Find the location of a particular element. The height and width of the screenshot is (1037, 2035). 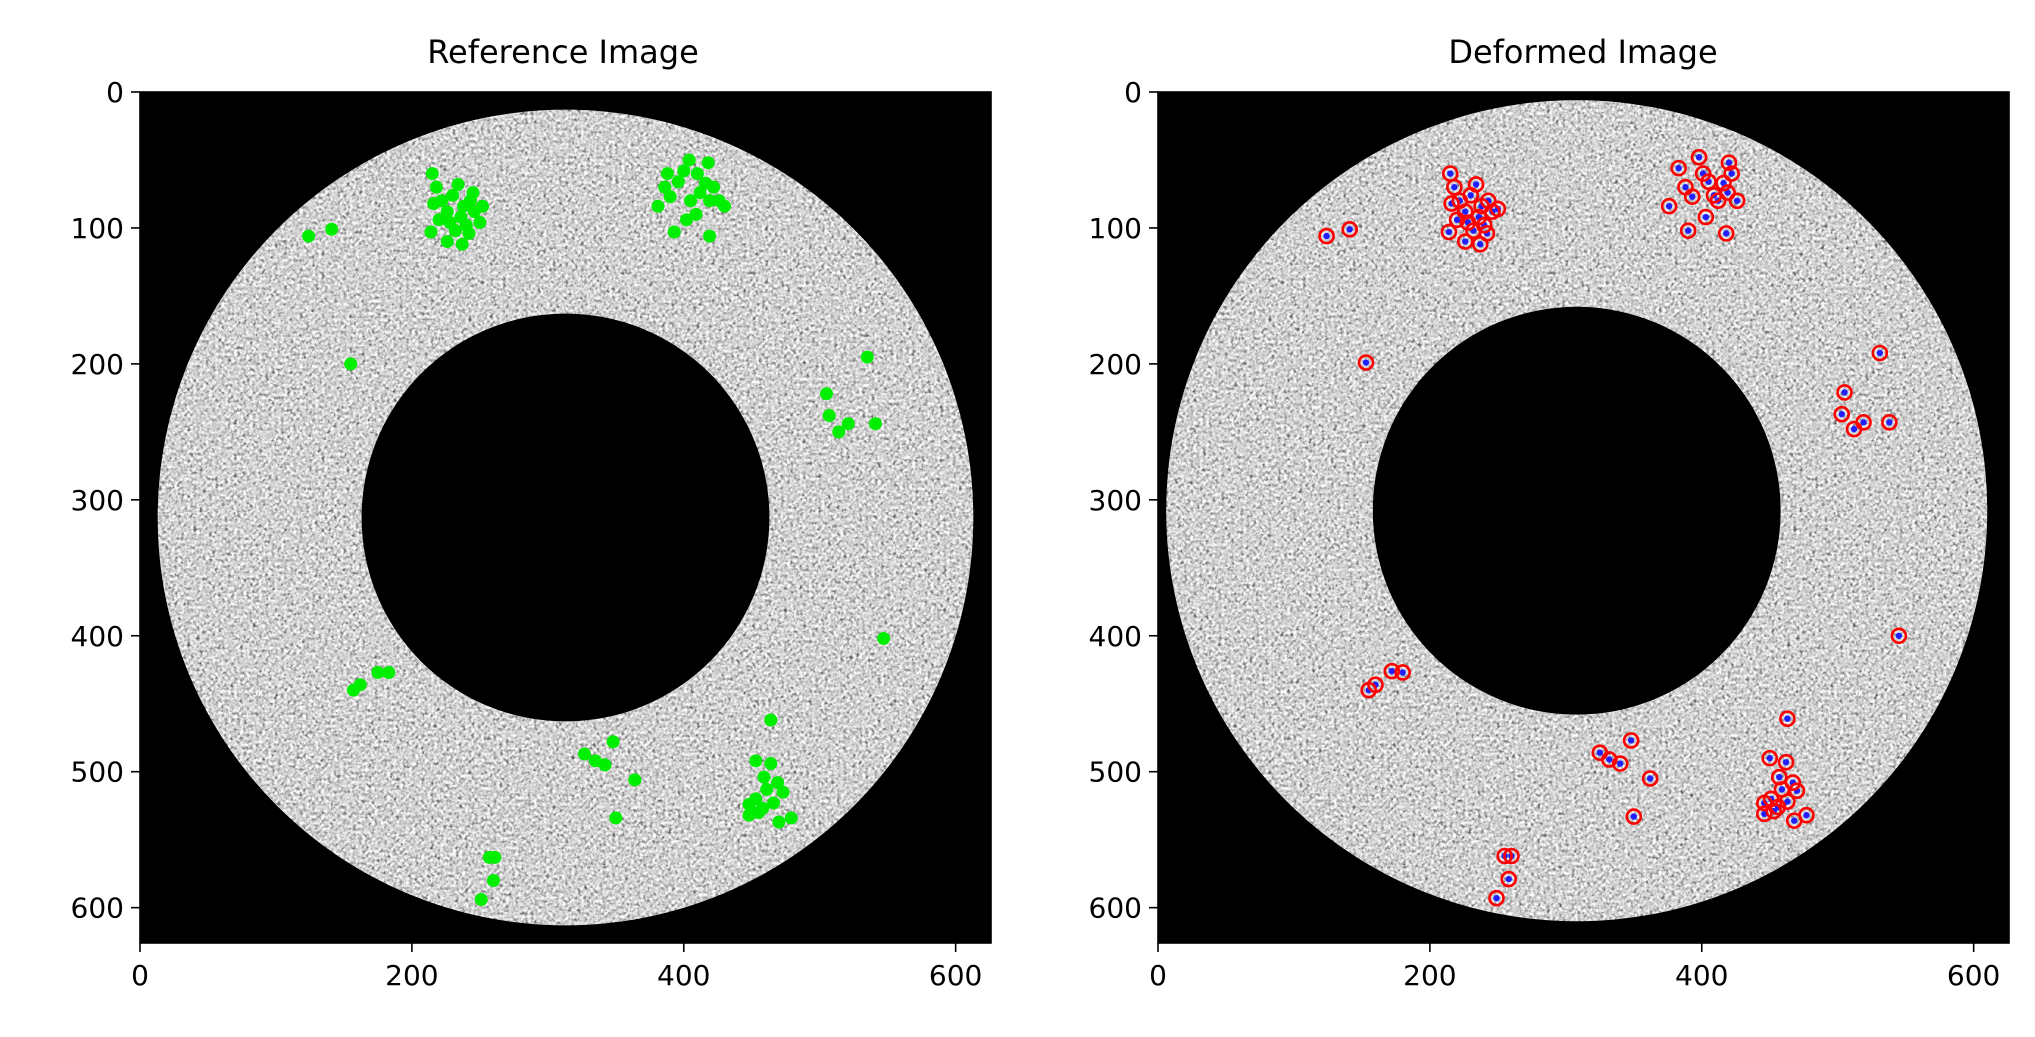

y-tick-label: 600 is located at coordinates (97, 908).